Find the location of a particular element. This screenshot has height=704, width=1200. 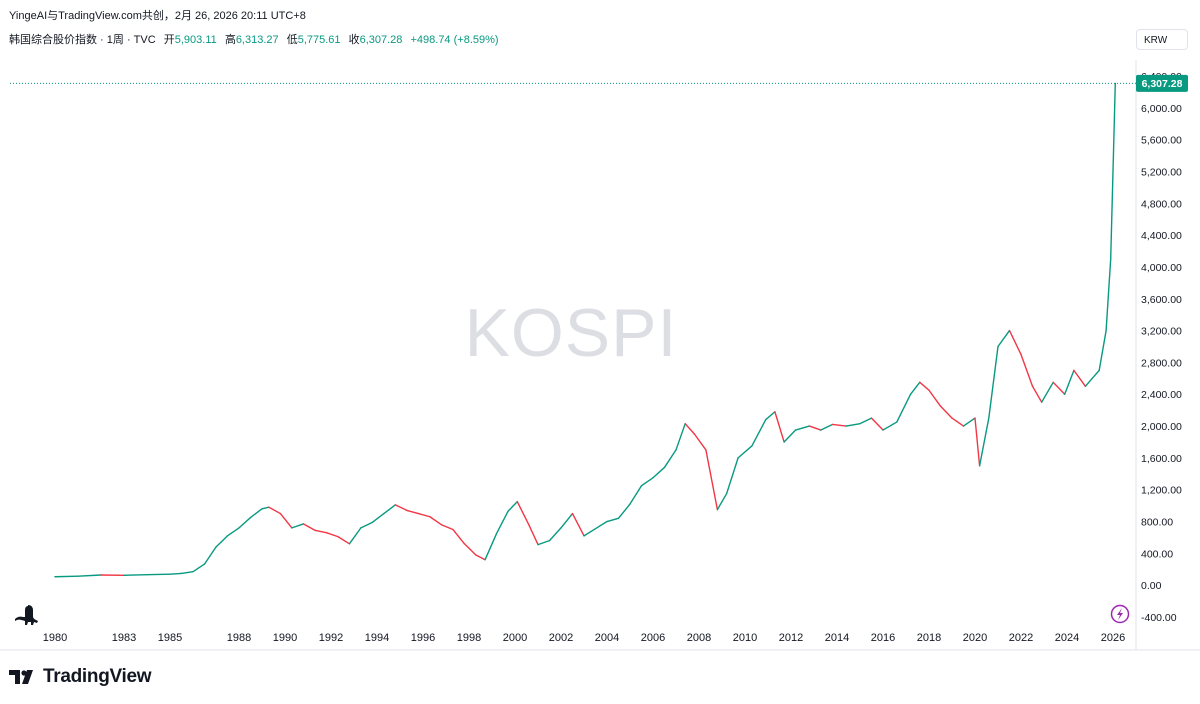

x-tick-label: 2004 is located at coordinates (607, 638).